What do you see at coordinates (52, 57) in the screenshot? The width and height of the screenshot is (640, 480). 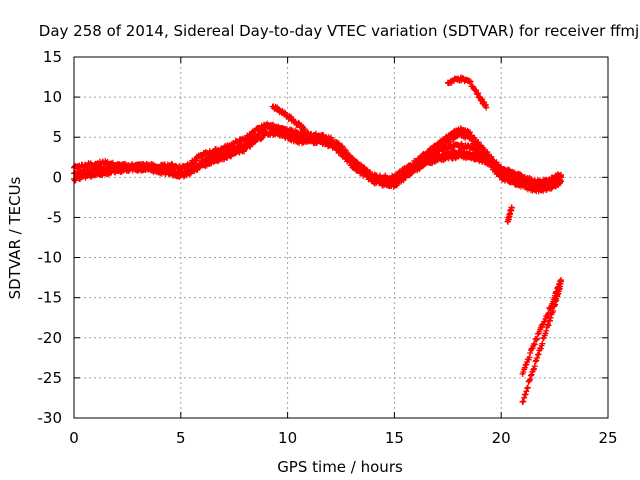 I see `y-tick-label: 15` at bounding box center [52, 57].